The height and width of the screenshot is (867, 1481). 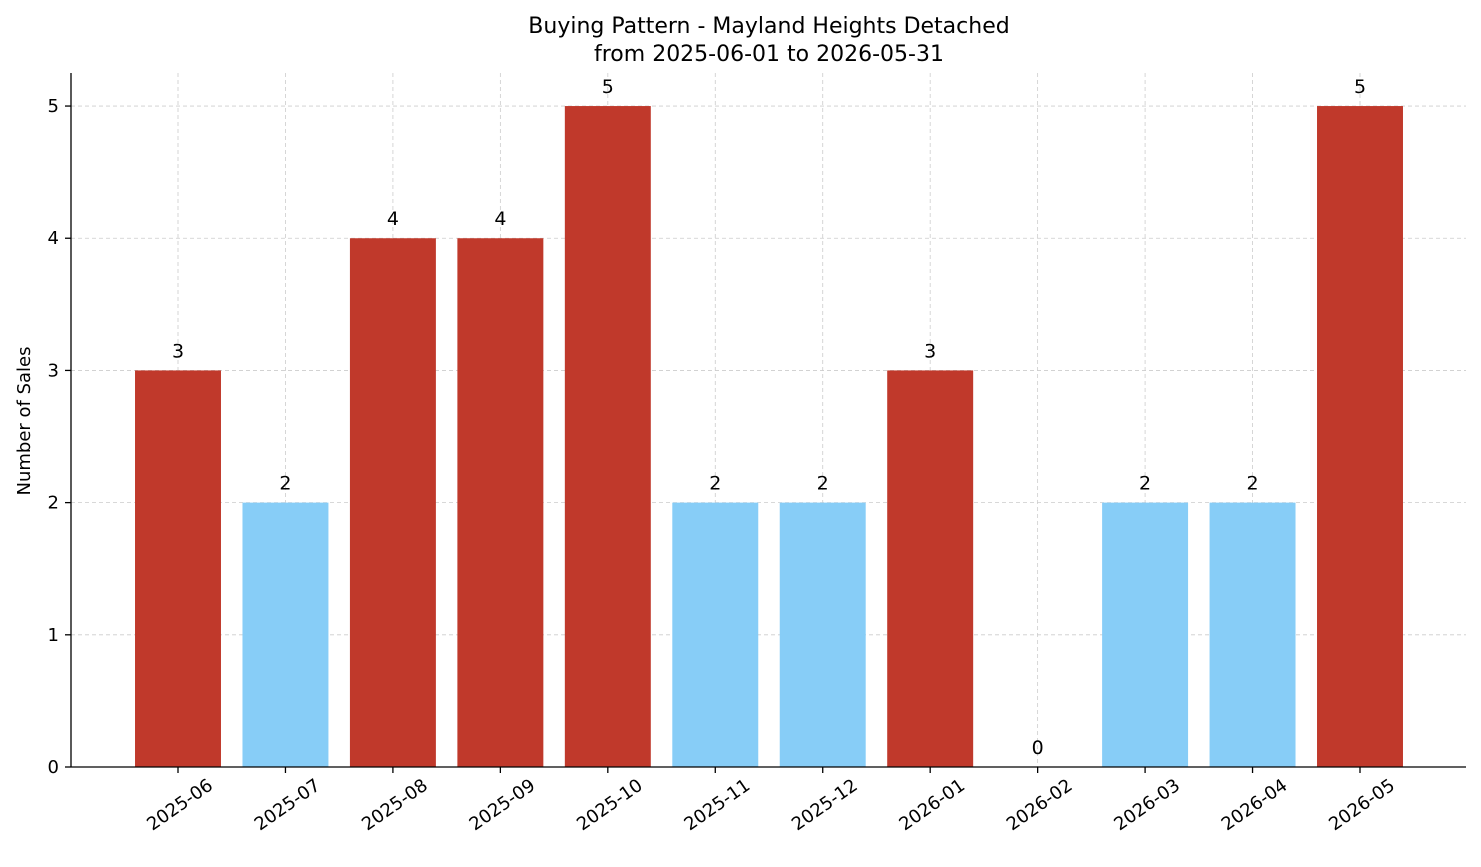 I want to click on y-tick-label: 1, so click(x=53, y=635).